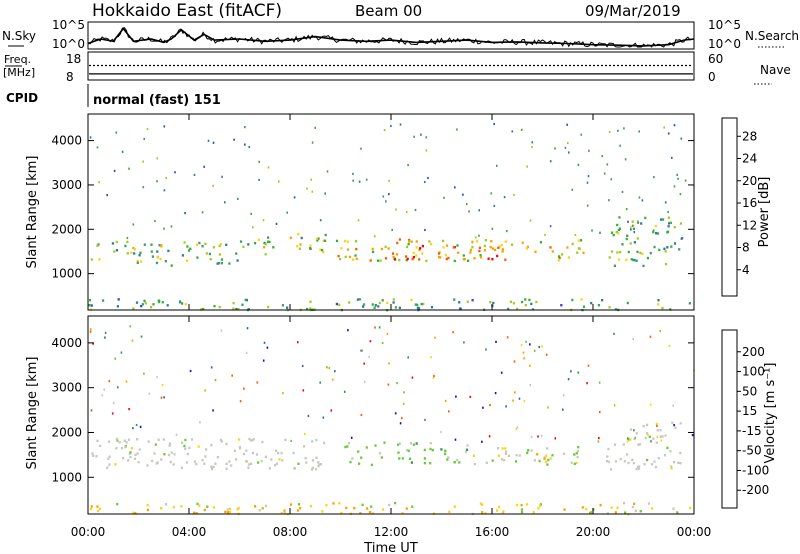  I want to click on freq-left-tick-low: 8, so click(70, 77).